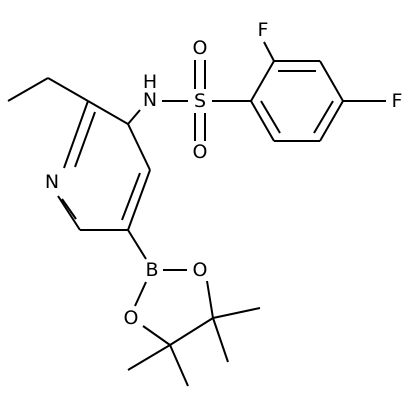  Describe the element at coordinates (151, 270) in the screenshot. I see `atom: B` at that location.